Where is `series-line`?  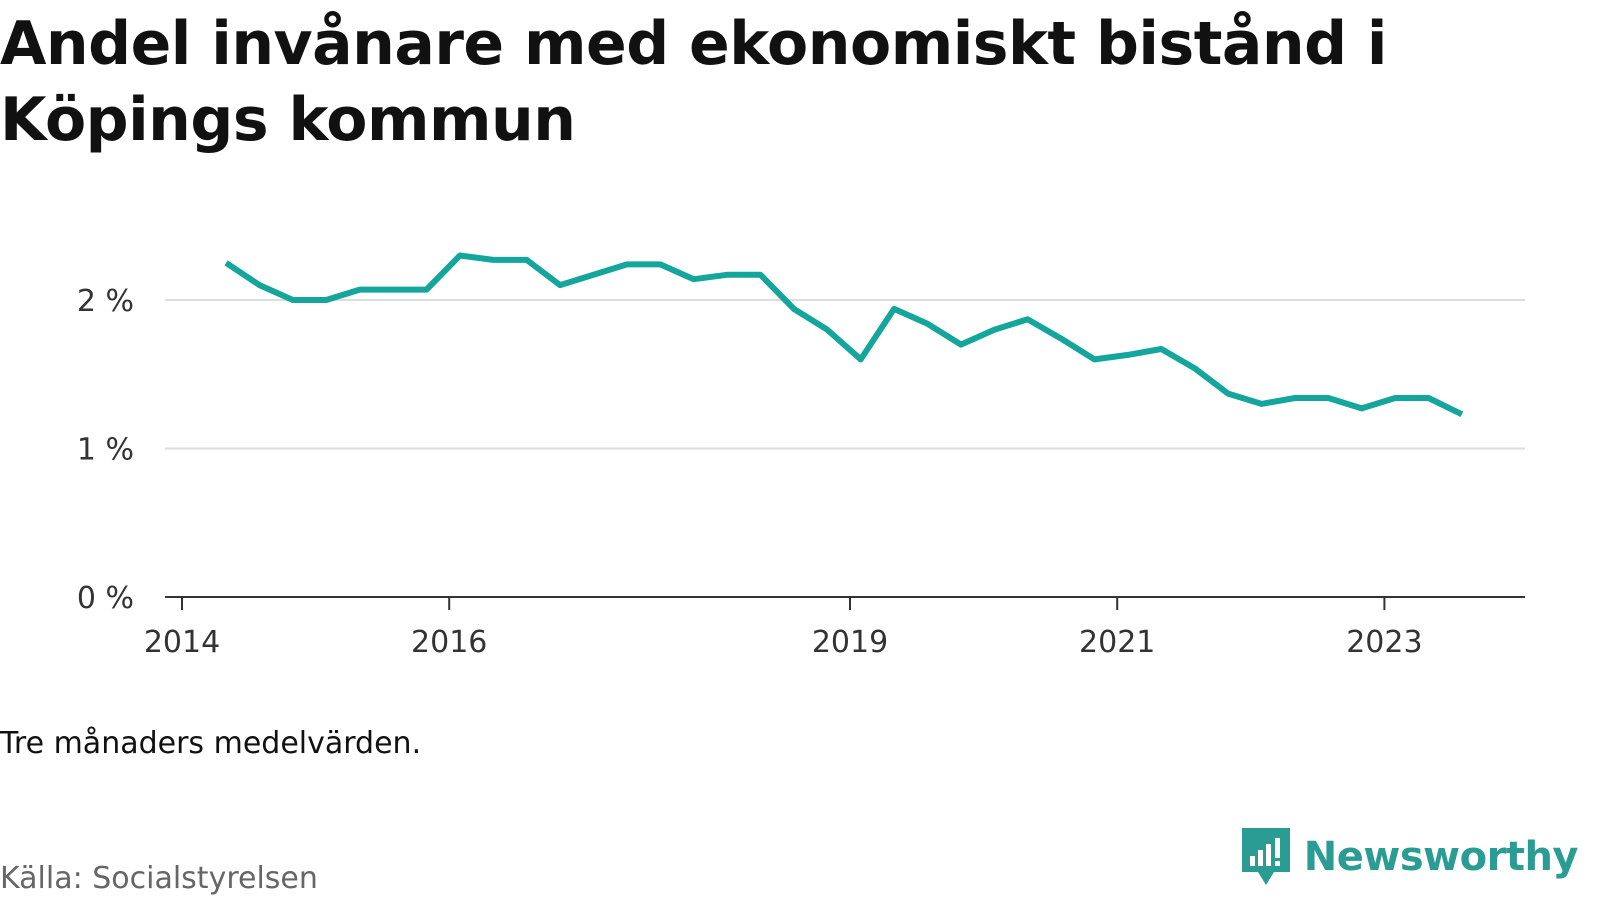 series-line is located at coordinates (844, 334).